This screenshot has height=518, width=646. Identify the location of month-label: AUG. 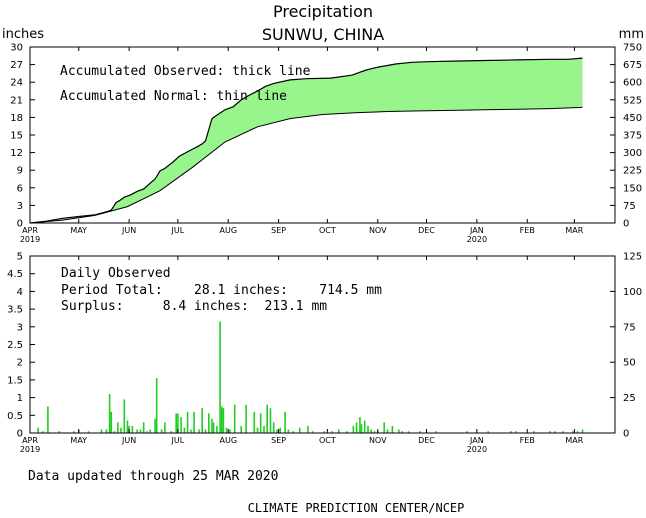
(228, 230).